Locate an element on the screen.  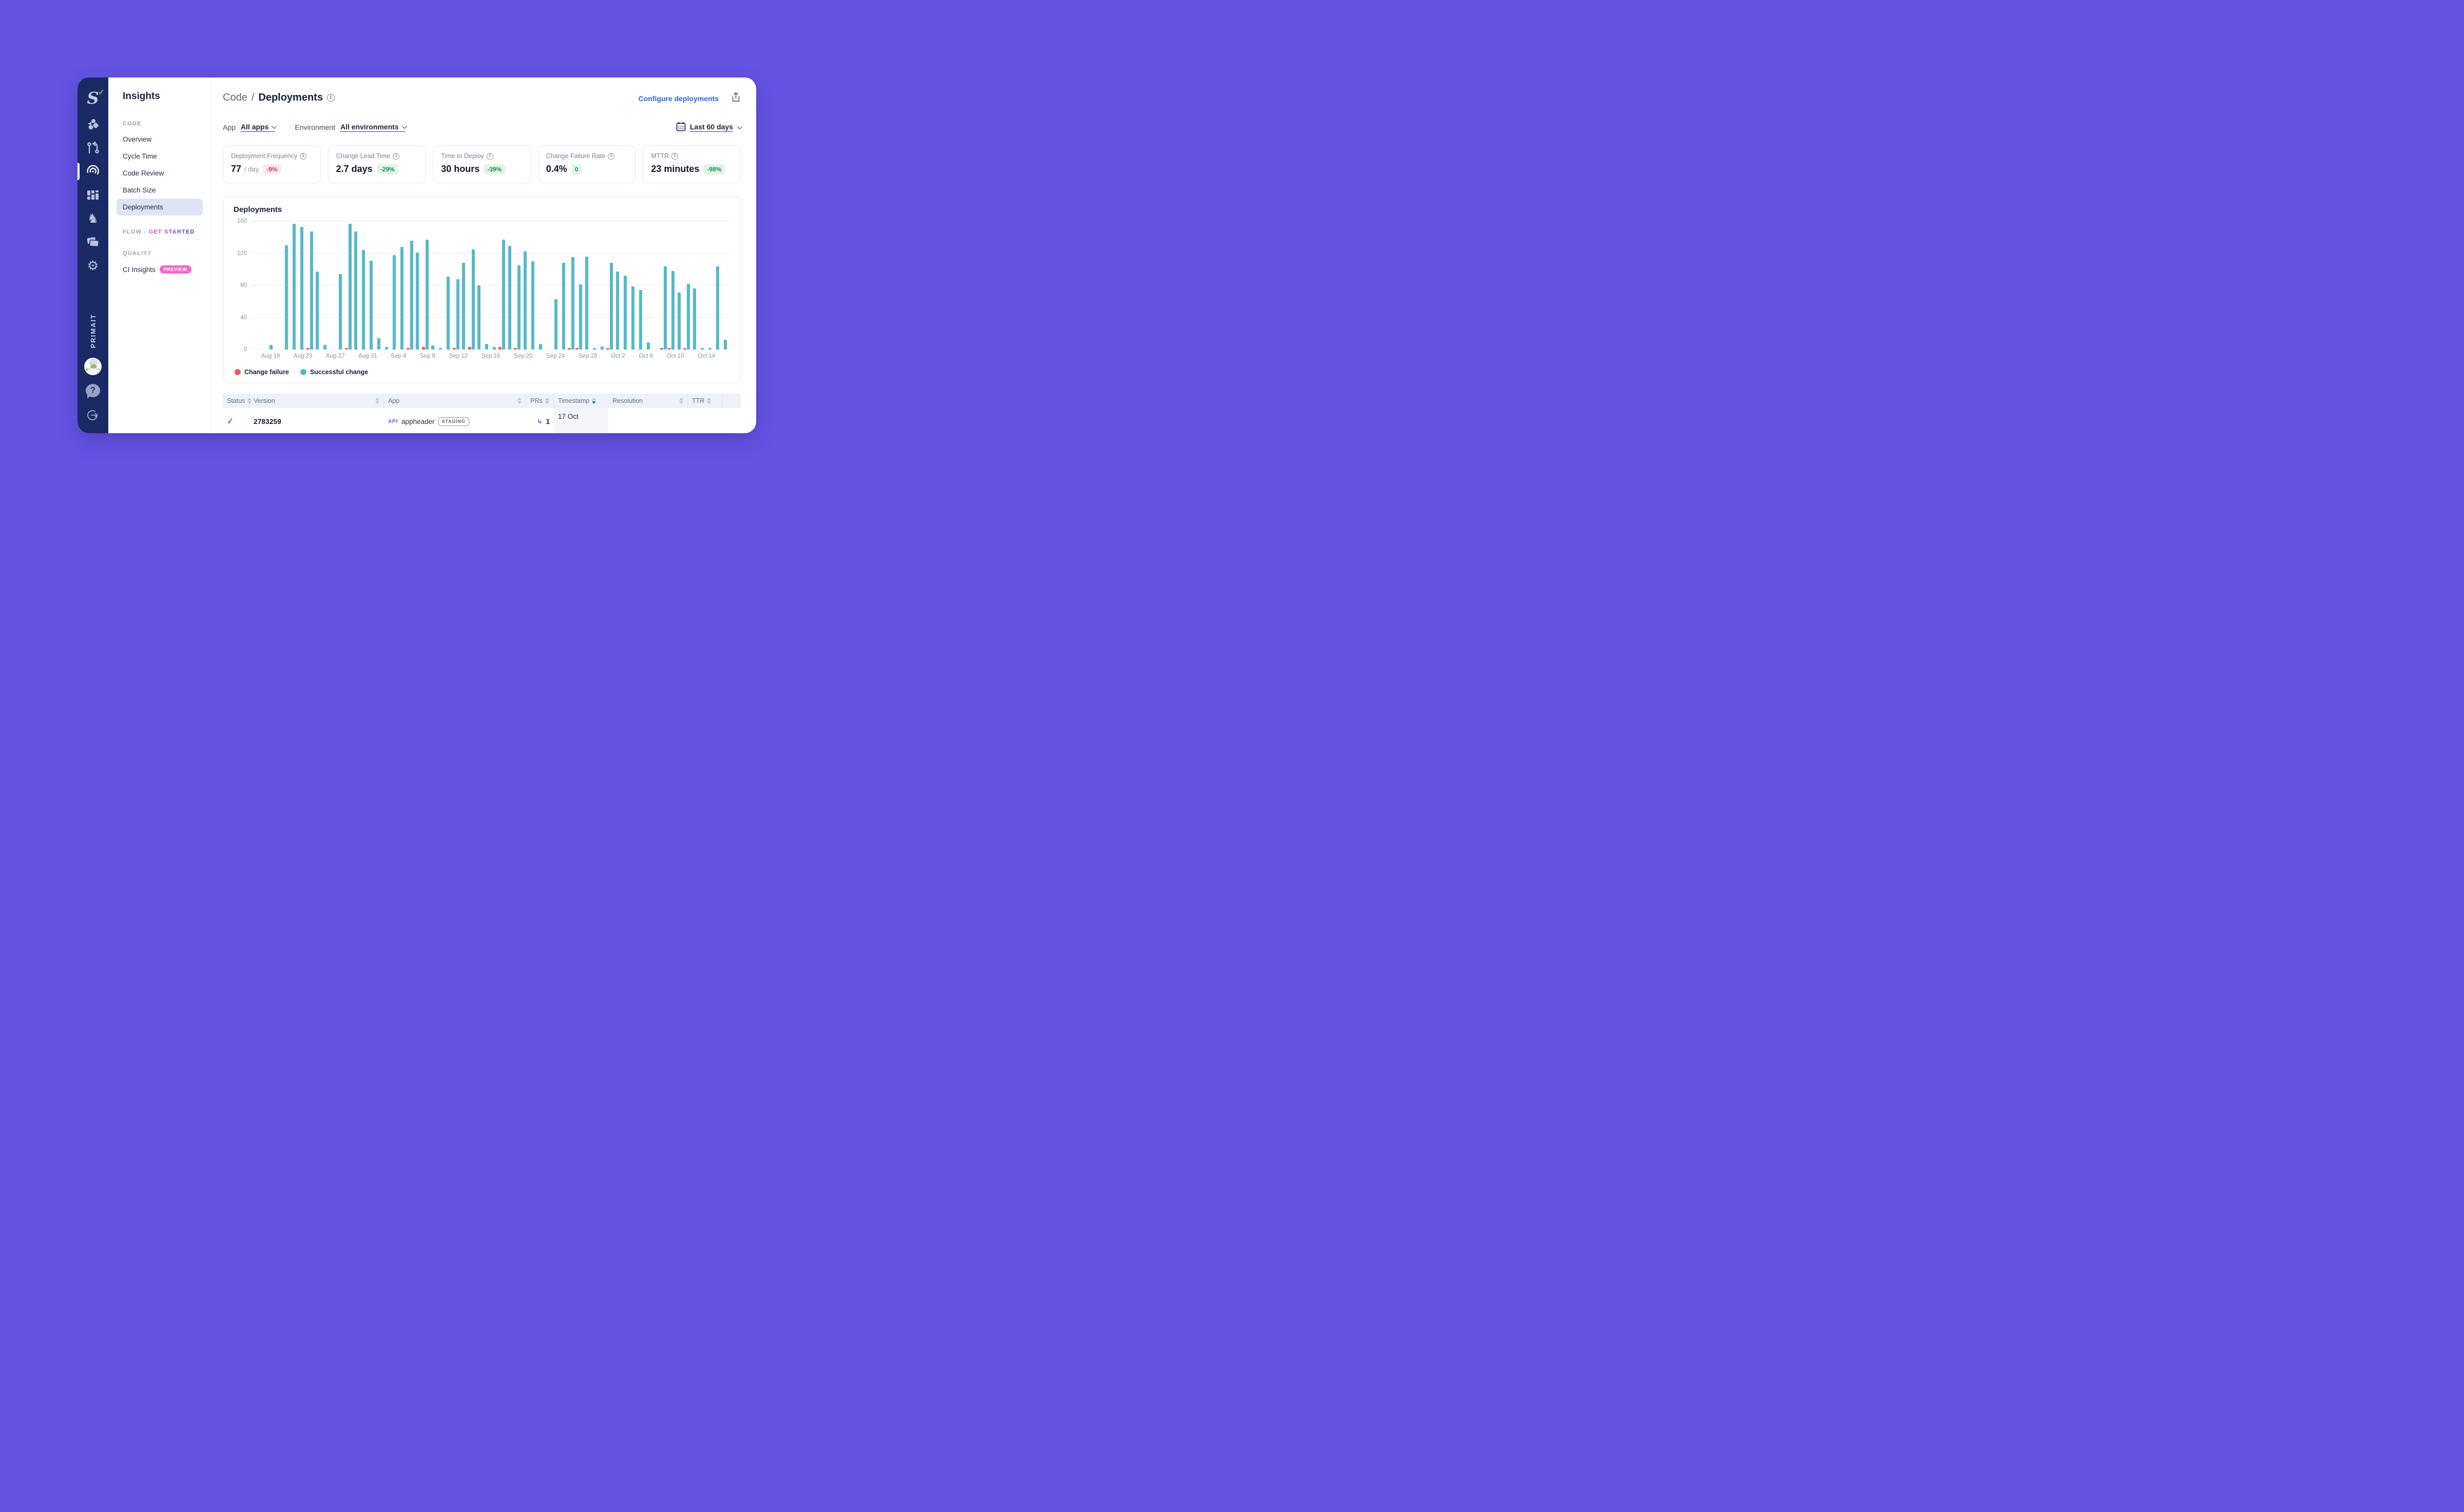
x-axis-tick-label: Sep 16 is located at coordinates (490, 356).